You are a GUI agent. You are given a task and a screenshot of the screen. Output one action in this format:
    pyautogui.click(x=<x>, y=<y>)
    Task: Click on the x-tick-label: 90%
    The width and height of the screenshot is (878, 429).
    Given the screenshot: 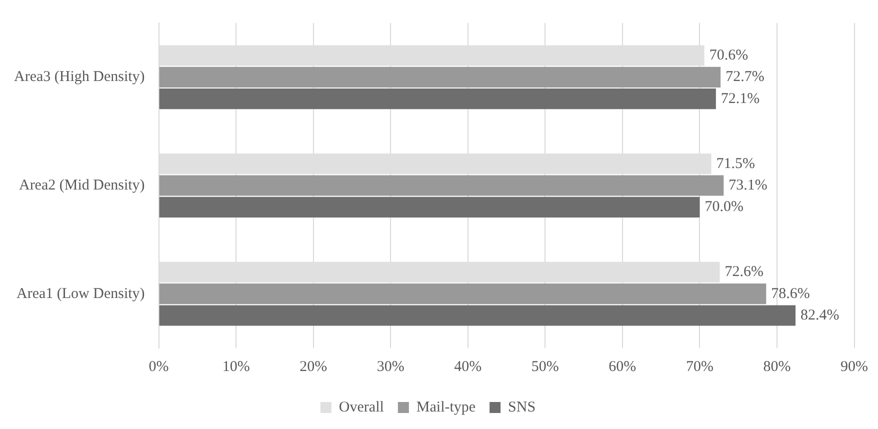 What is the action you would take?
    pyautogui.click(x=854, y=366)
    